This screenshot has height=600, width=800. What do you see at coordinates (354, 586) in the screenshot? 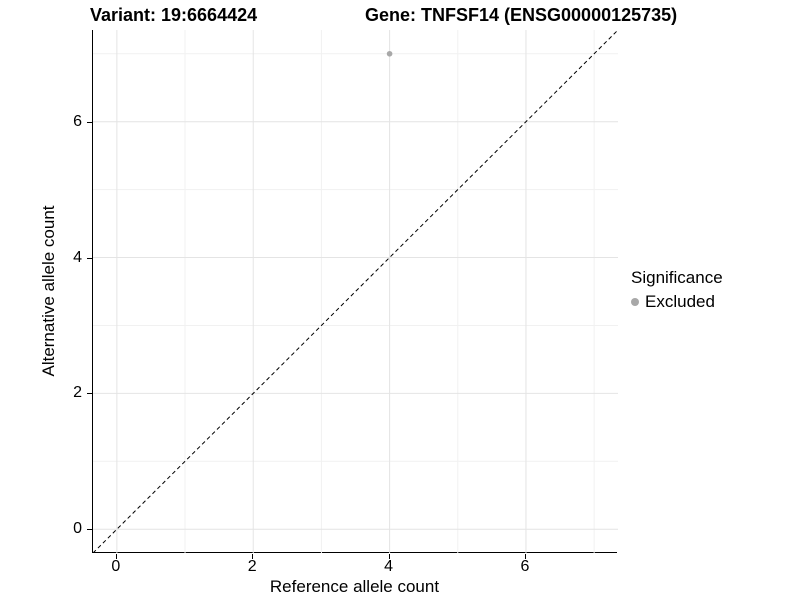
I see `x-axis-title: Reference allele count` at bounding box center [354, 586].